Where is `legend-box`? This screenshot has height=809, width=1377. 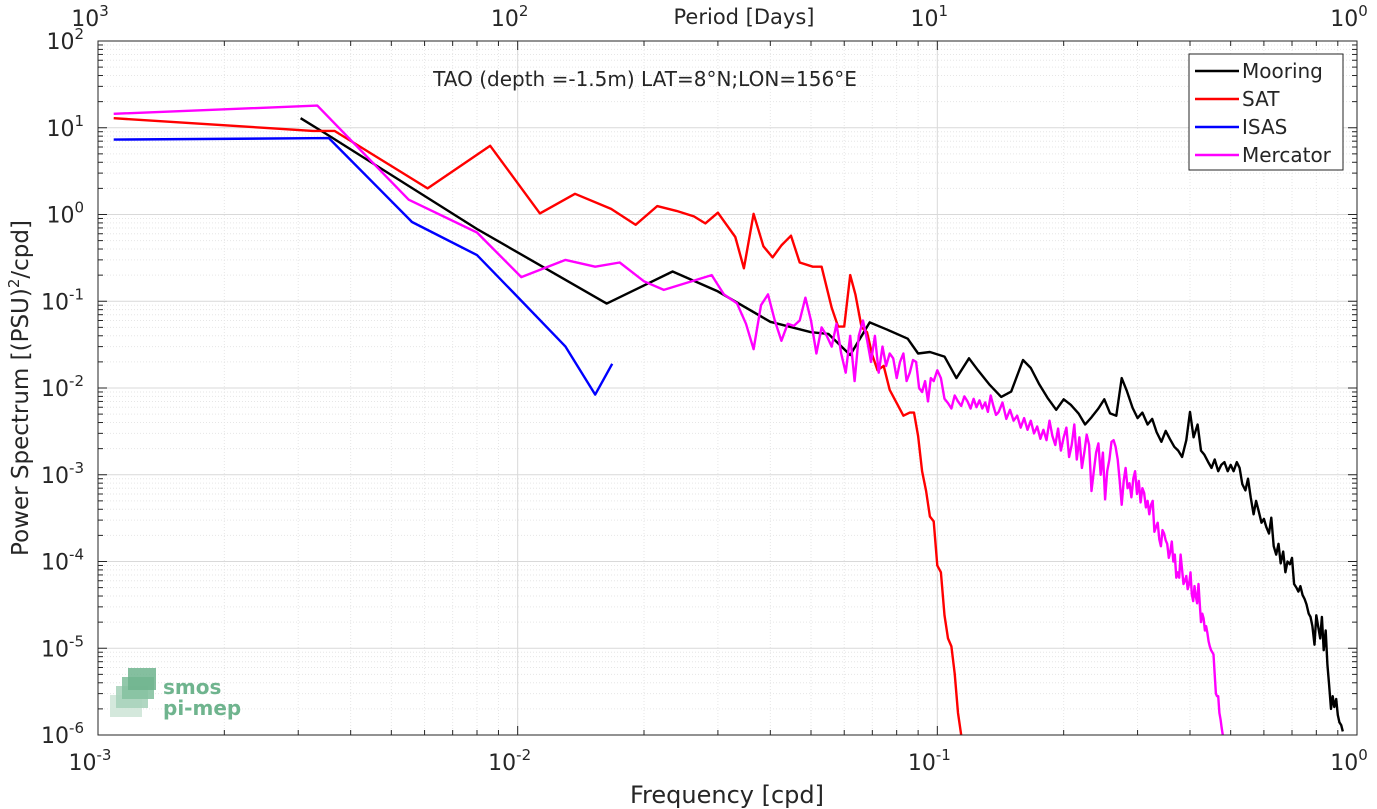 legend-box is located at coordinates (1266, 112).